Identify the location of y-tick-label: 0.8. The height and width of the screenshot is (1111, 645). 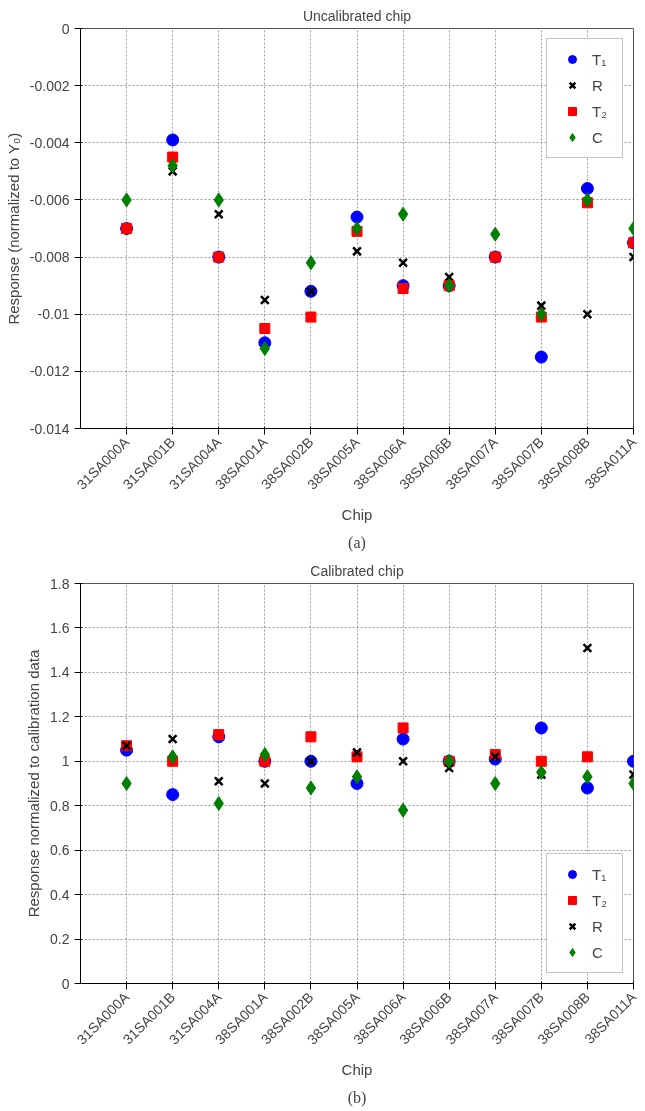
(60, 805).